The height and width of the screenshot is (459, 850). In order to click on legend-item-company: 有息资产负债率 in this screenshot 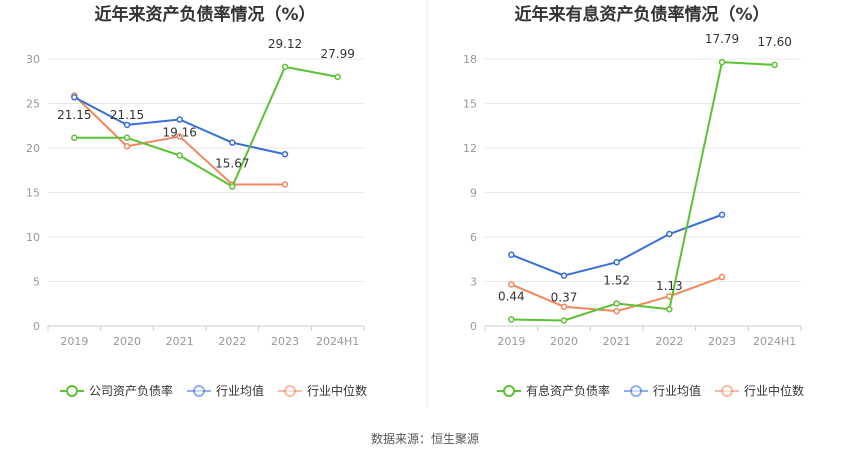, I will do `click(553, 390)`.